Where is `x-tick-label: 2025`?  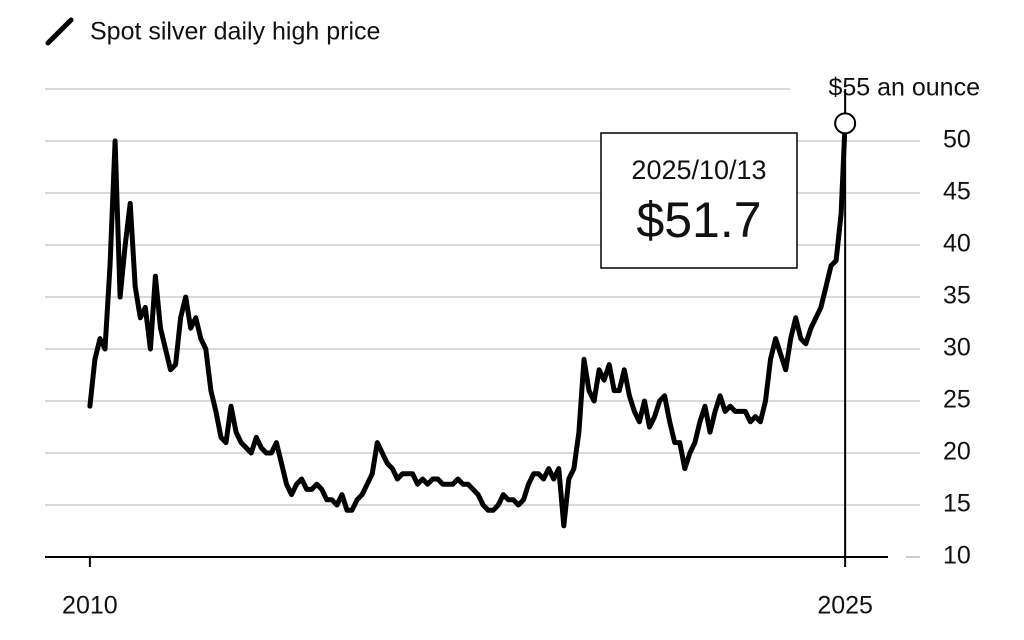
x-tick-label: 2025 is located at coordinates (845, 606).